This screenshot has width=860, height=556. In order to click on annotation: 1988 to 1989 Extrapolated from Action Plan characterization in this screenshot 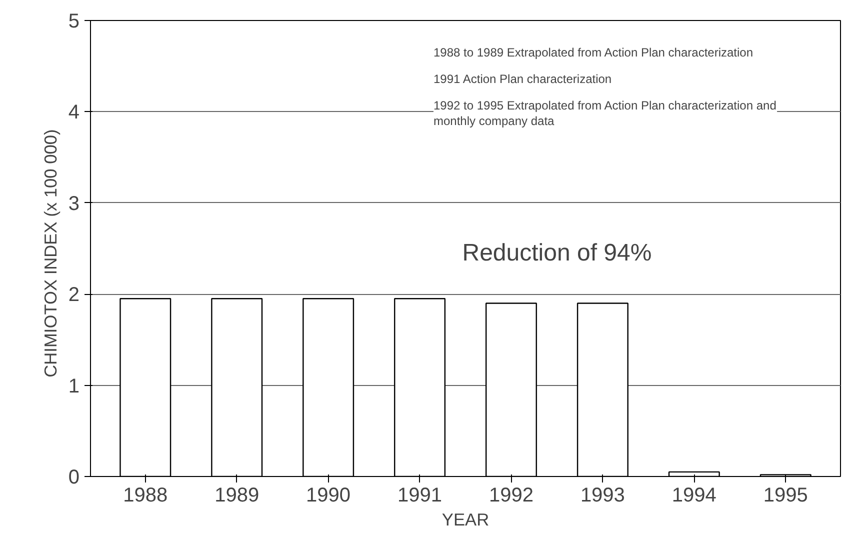, I will do `click(593, 52)`.